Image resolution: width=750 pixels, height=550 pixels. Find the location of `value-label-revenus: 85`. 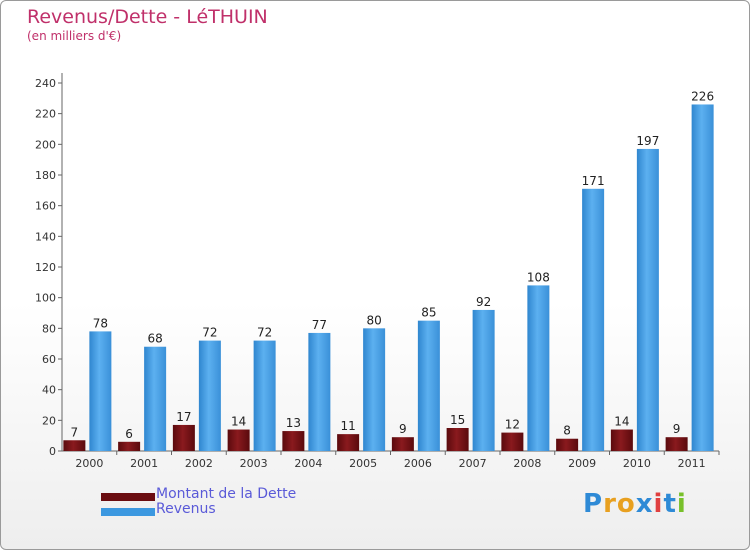

value-label-revenus: 85 is located at coordinates (428, 313).